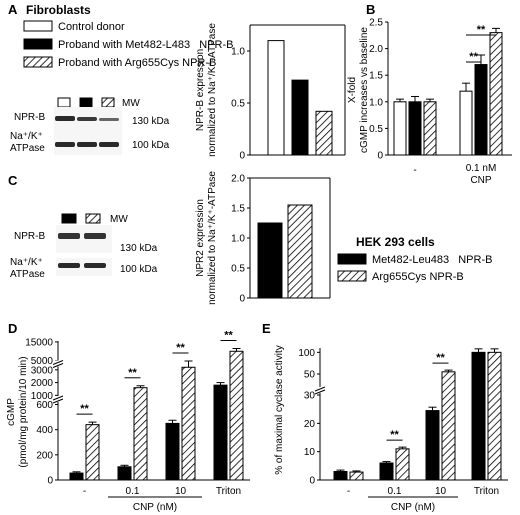 Image resolution: width=520 pixels, height=515 pixels. What do you see at coordinates (119, 219) in the screenshot?
I see `blot-mw-label: MW` at bounding box center [119, 219].